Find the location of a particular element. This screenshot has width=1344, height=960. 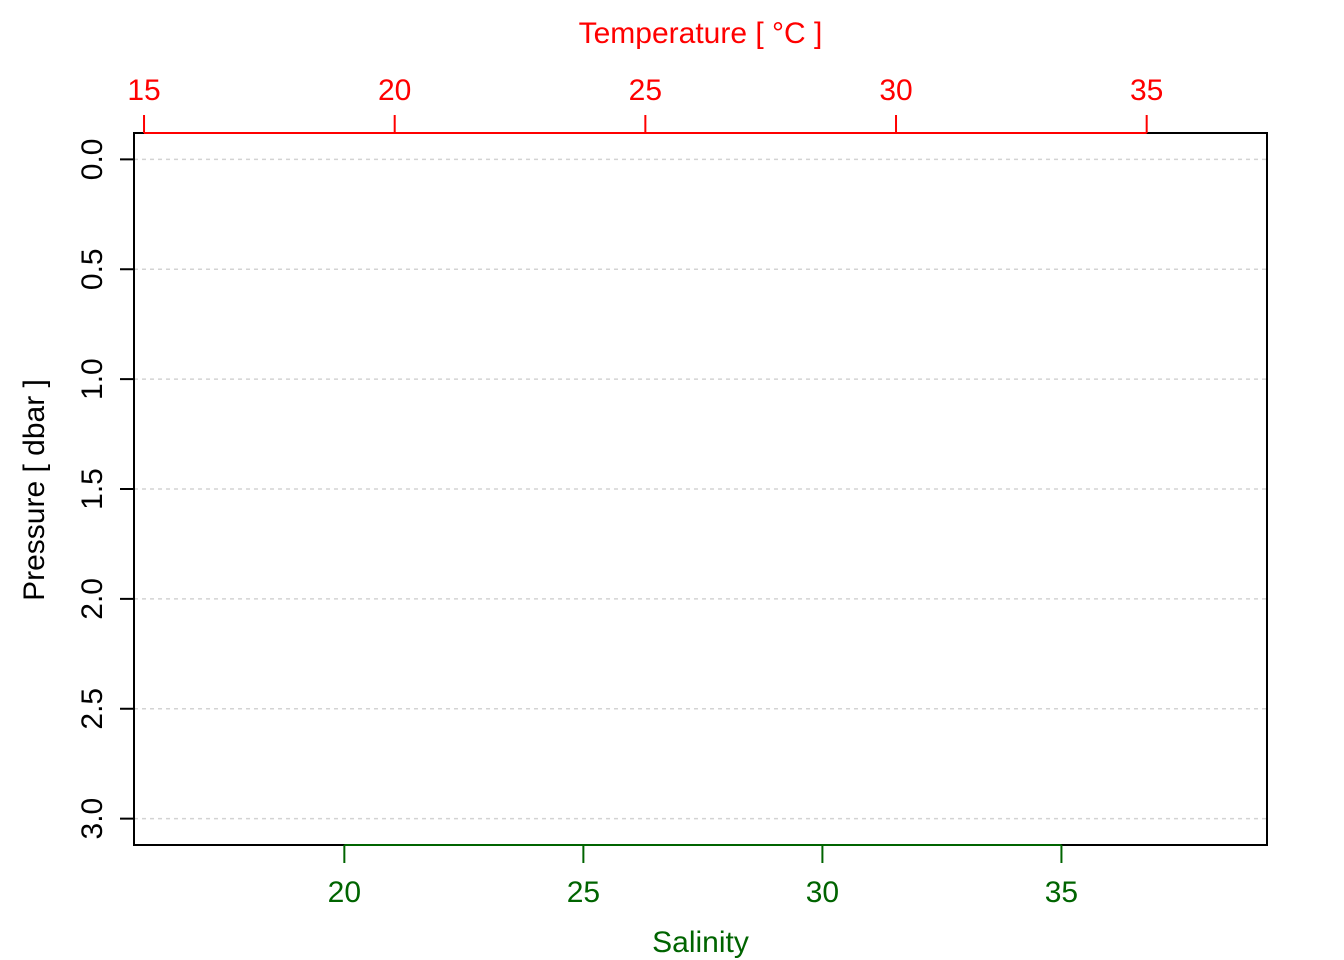

salinity-axis: 20 25 30 35 is located at coordinates (703, 876).